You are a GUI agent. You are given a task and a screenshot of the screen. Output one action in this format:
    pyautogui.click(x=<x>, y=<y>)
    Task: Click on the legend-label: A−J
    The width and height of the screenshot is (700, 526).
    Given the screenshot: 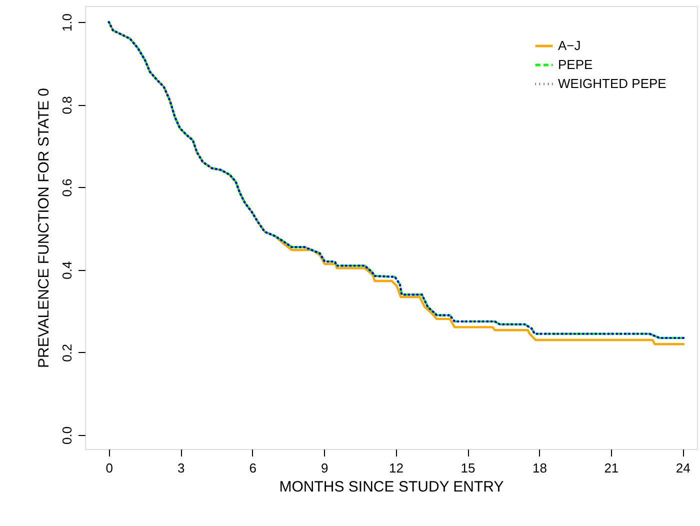 What is the action you would take?
    pyautogui.click(x=569, y=45)
    